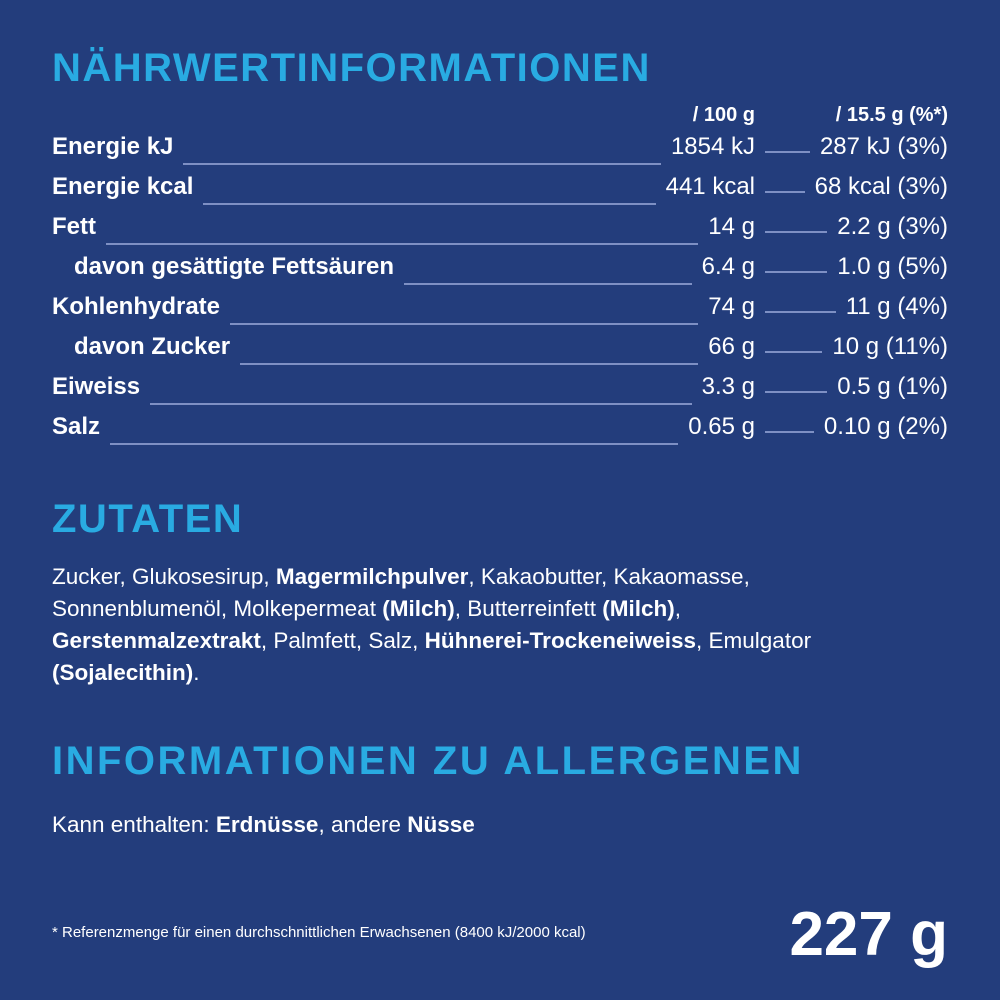  I want to click on per-100g-value: 74 g, so click(731, 306).